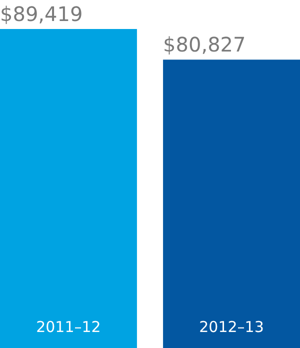 The width and height of the screenshot is (300, 348). Describe the element at coordinates (204, 44) in the screenshot. I see `data-label: $80,827` at that location.